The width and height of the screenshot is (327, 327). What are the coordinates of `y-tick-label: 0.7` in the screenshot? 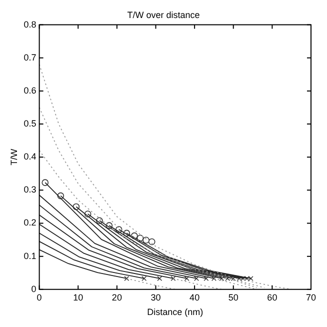 It's located at (30, 57).